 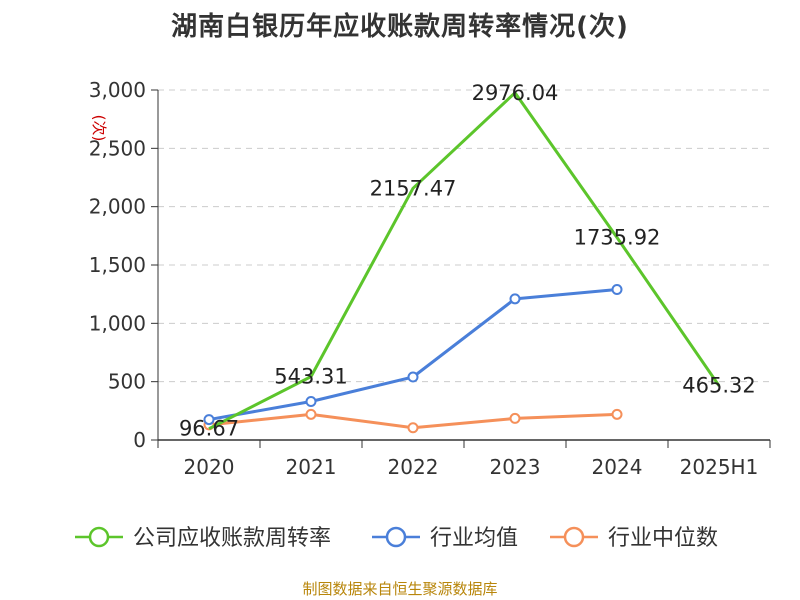 I want to click on y-tick-label: 1,000, so click(x=117, y=323).